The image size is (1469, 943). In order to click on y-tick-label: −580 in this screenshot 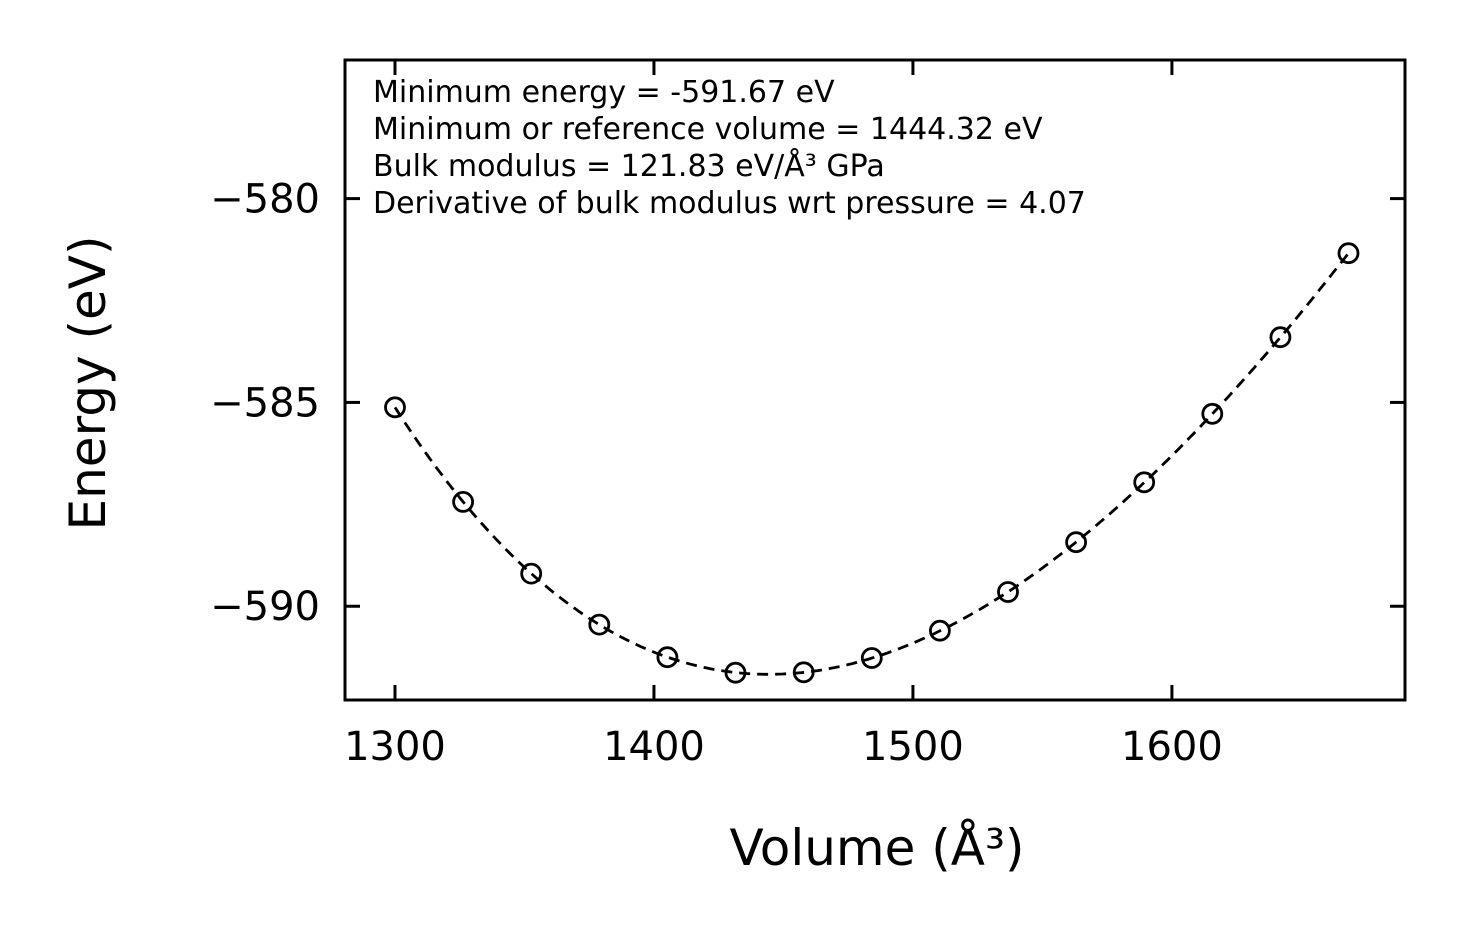, I will do `click(265, 200)`.